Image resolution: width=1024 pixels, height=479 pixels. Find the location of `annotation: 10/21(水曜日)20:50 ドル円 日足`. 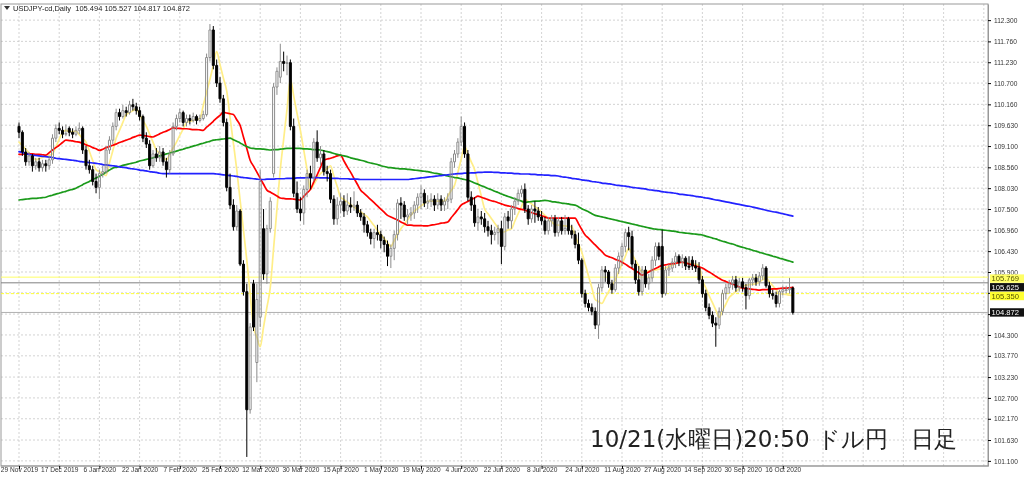

annotation: 10/21(水曜日)20:50 ドル円 日足 is located at coordinates (773, 439).